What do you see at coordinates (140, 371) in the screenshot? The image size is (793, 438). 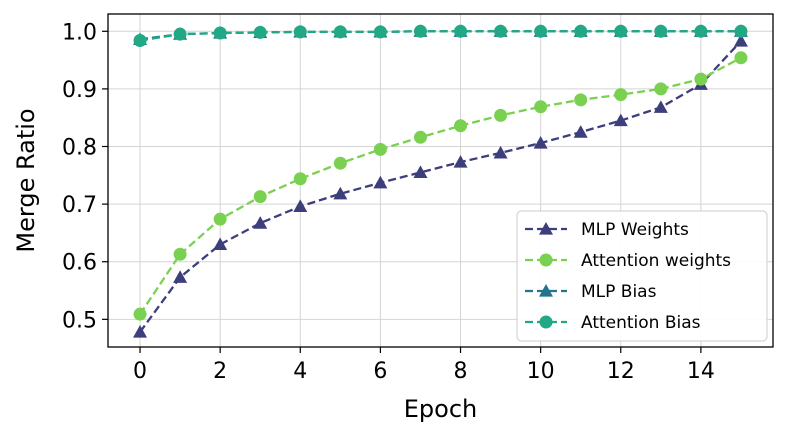 I see `x-tick-label: 0` at bounding box center [140, 371].